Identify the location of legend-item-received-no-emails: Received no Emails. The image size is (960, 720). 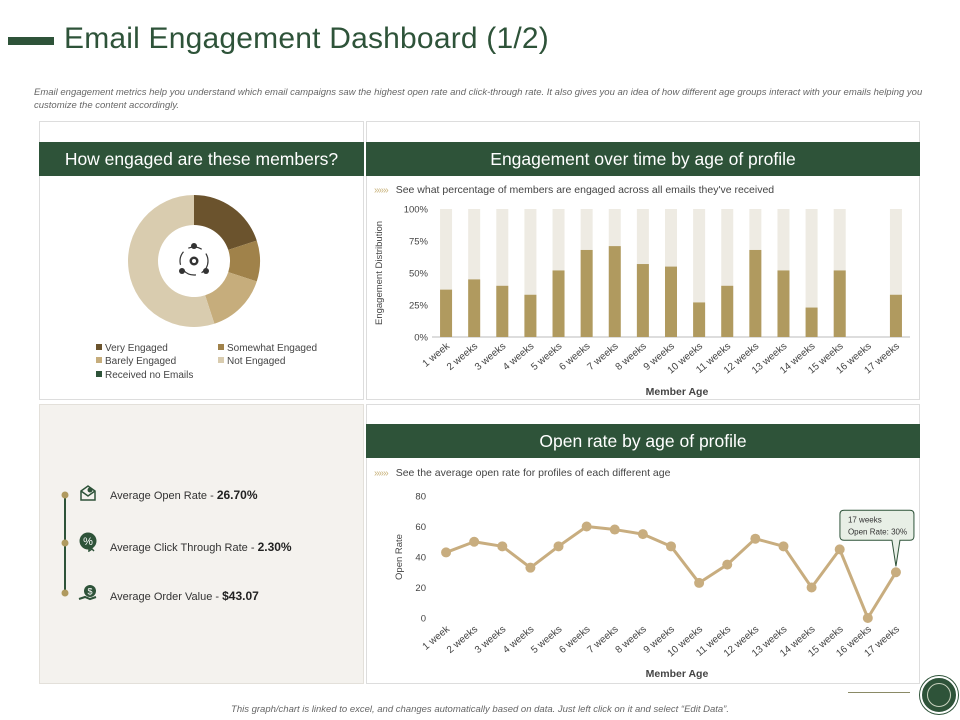
(144, 375).